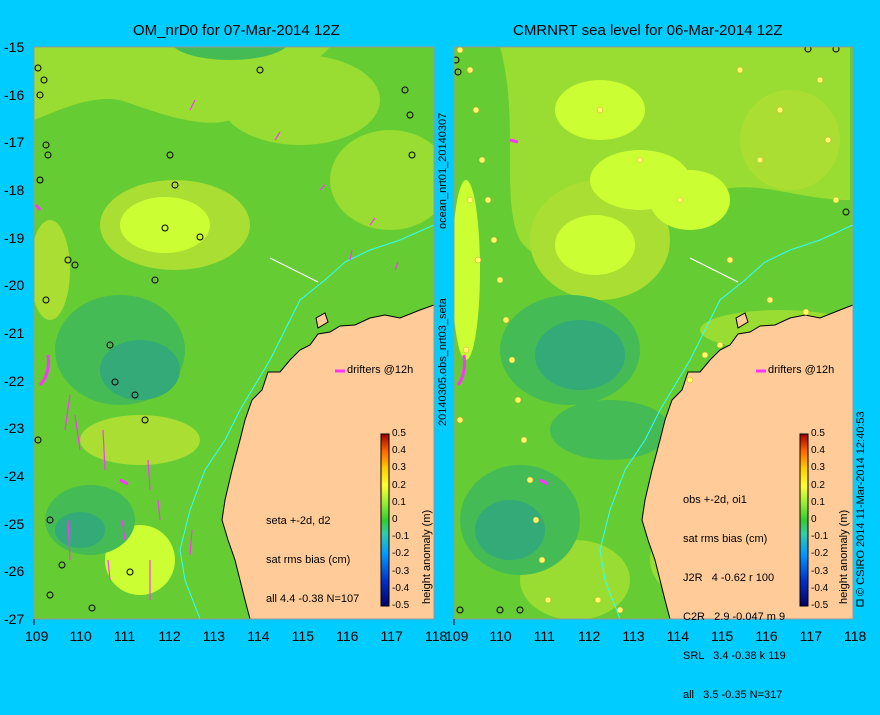 This screenshot has width=880, height=715. Describe the element at coordinates (140, 370) in the screenshot. I see `left-low-anomaly` at that location.